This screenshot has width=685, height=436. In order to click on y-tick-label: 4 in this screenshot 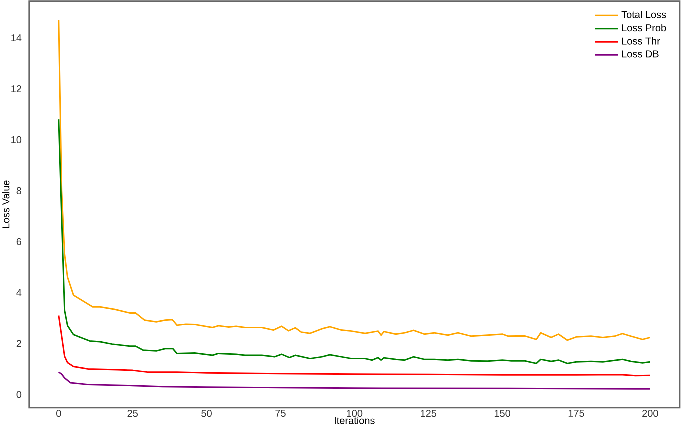, I will do `click(19, 292)`.